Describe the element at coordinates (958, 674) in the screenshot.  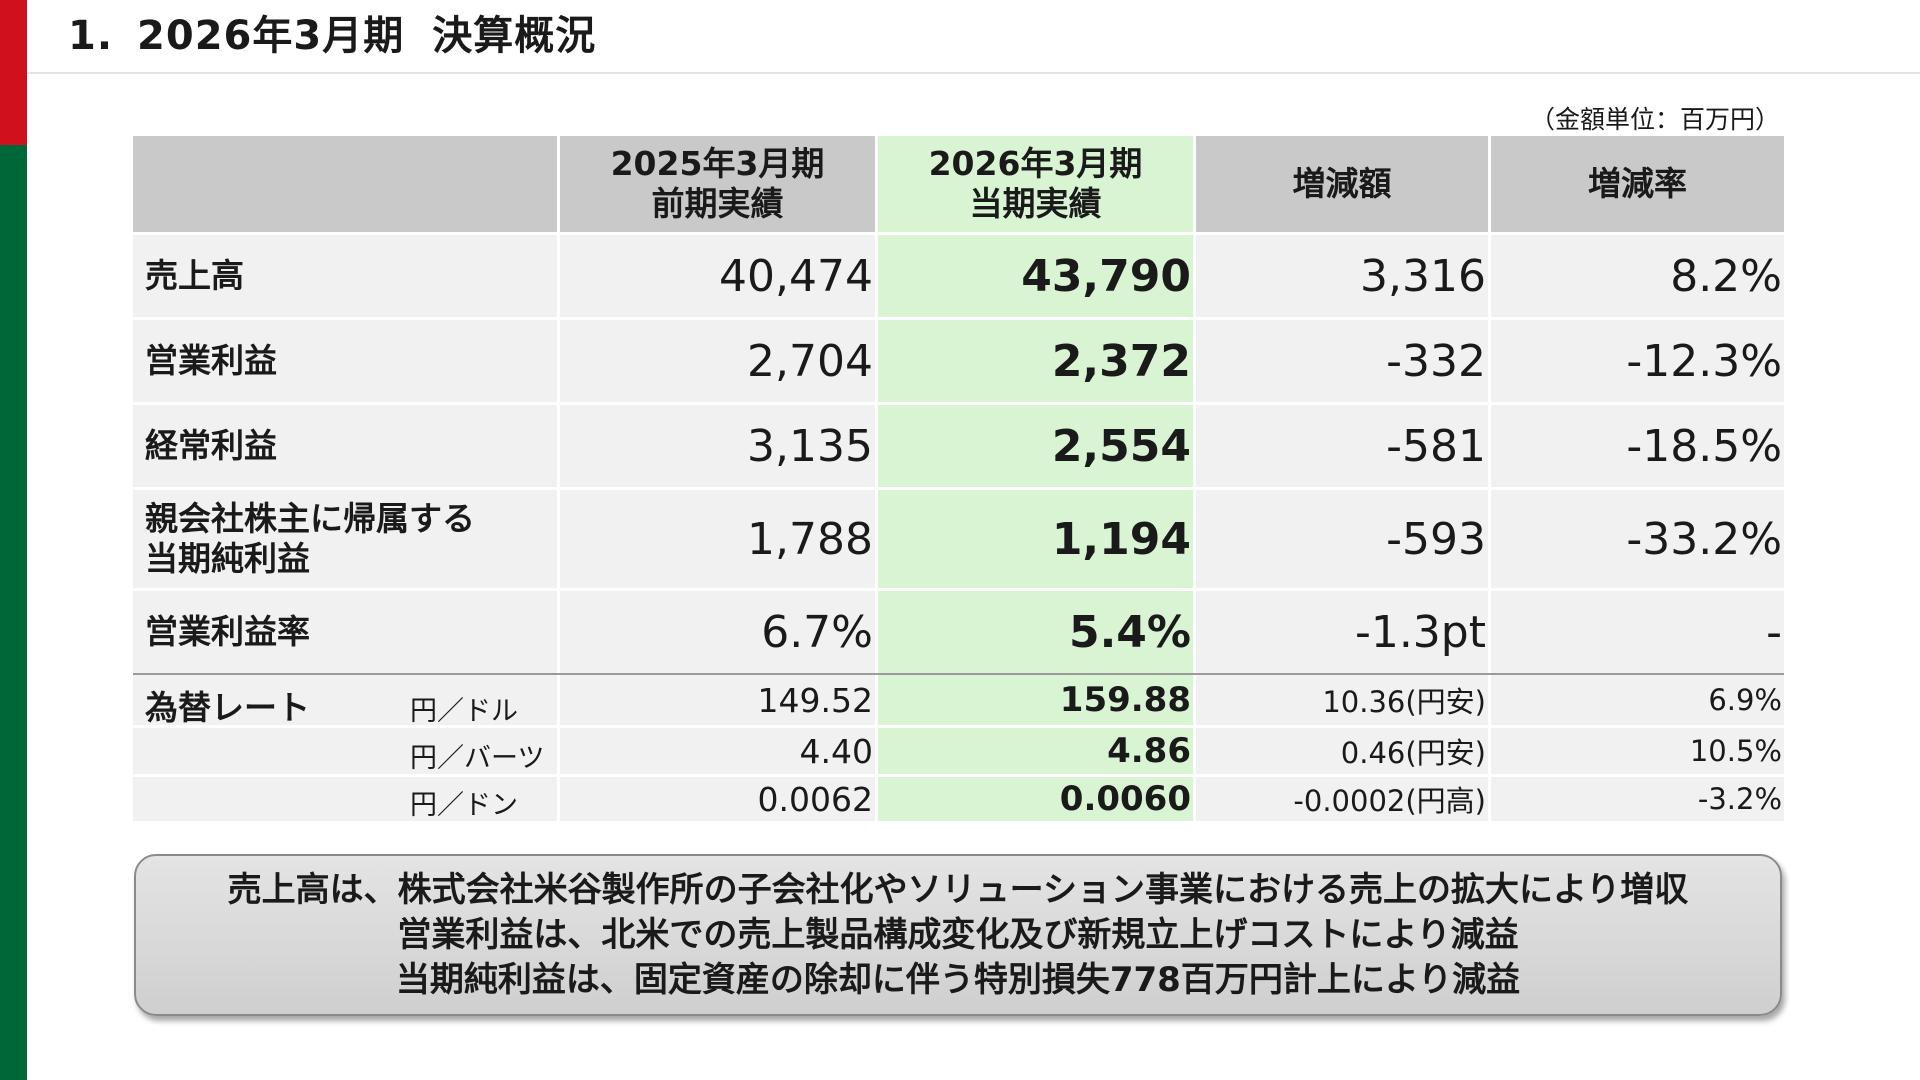
I see `fx-separator` at that location.